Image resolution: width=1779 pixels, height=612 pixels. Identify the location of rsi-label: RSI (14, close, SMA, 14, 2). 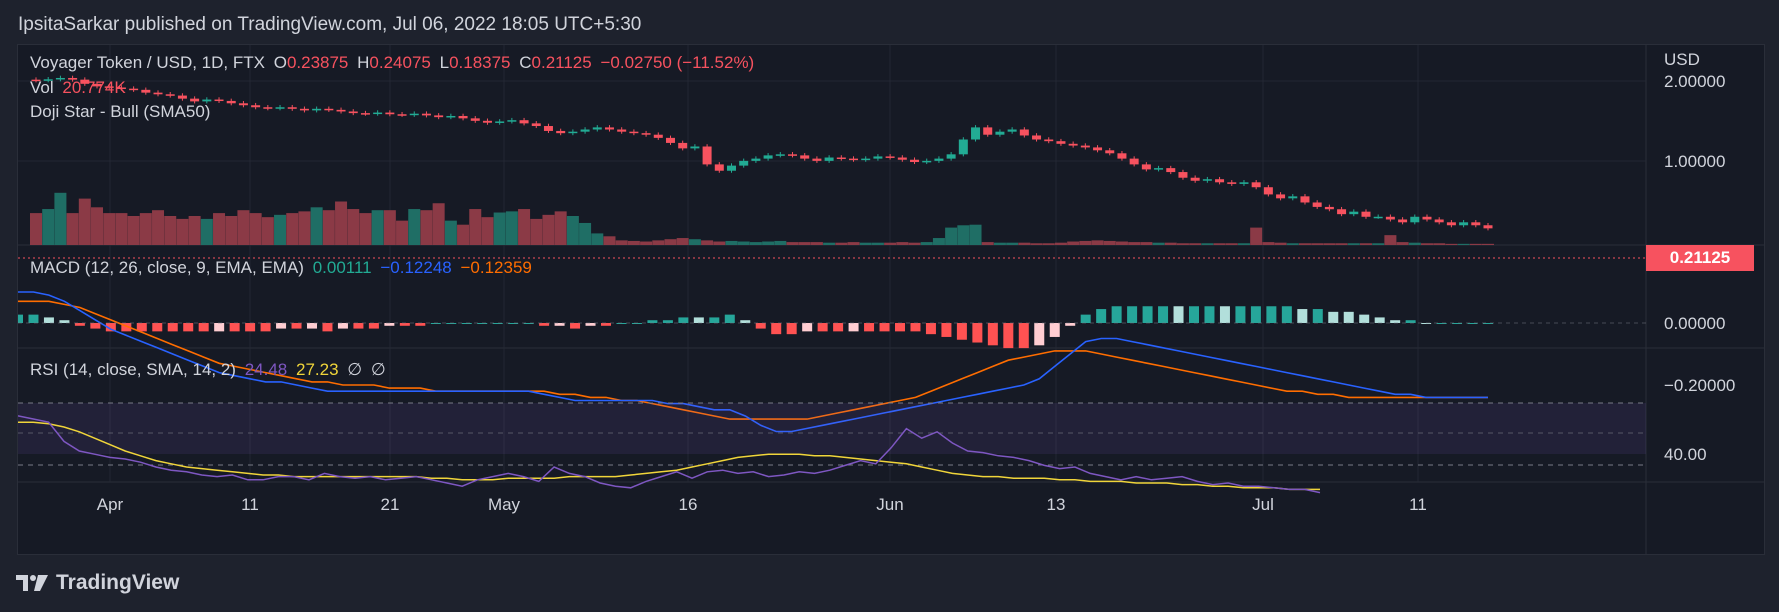
(133, 369).